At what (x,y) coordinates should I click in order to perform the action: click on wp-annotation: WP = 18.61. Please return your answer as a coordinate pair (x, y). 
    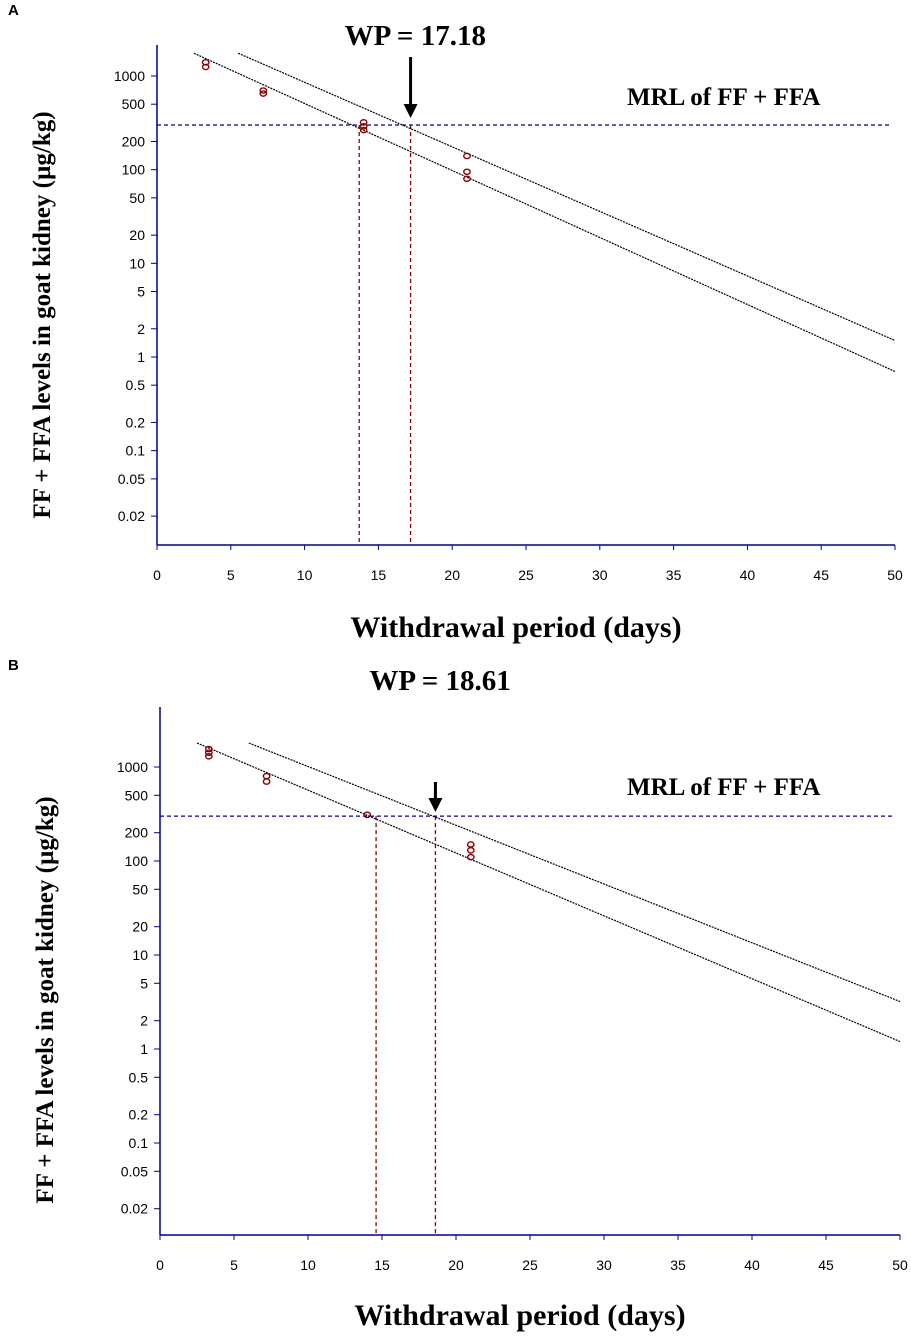
    Looking at the image, I should click on (439, 681).